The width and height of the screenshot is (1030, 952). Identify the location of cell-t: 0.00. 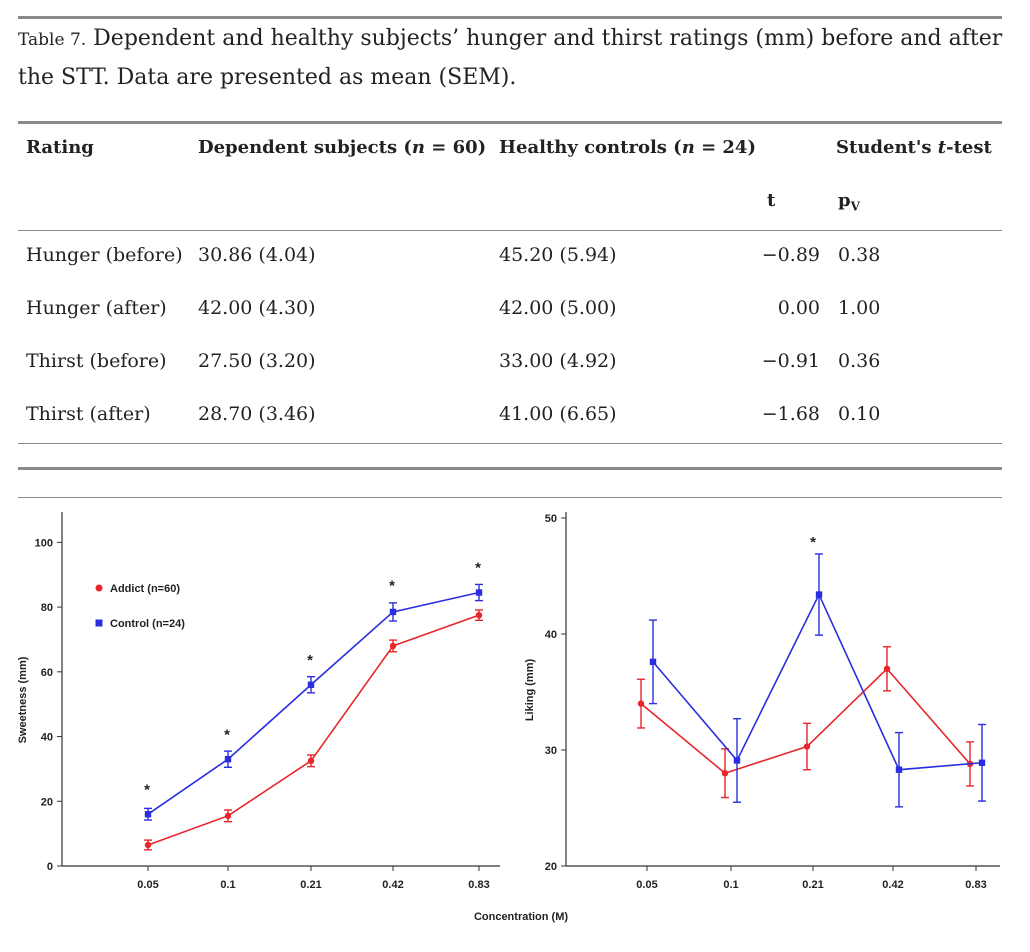
(798, 308).